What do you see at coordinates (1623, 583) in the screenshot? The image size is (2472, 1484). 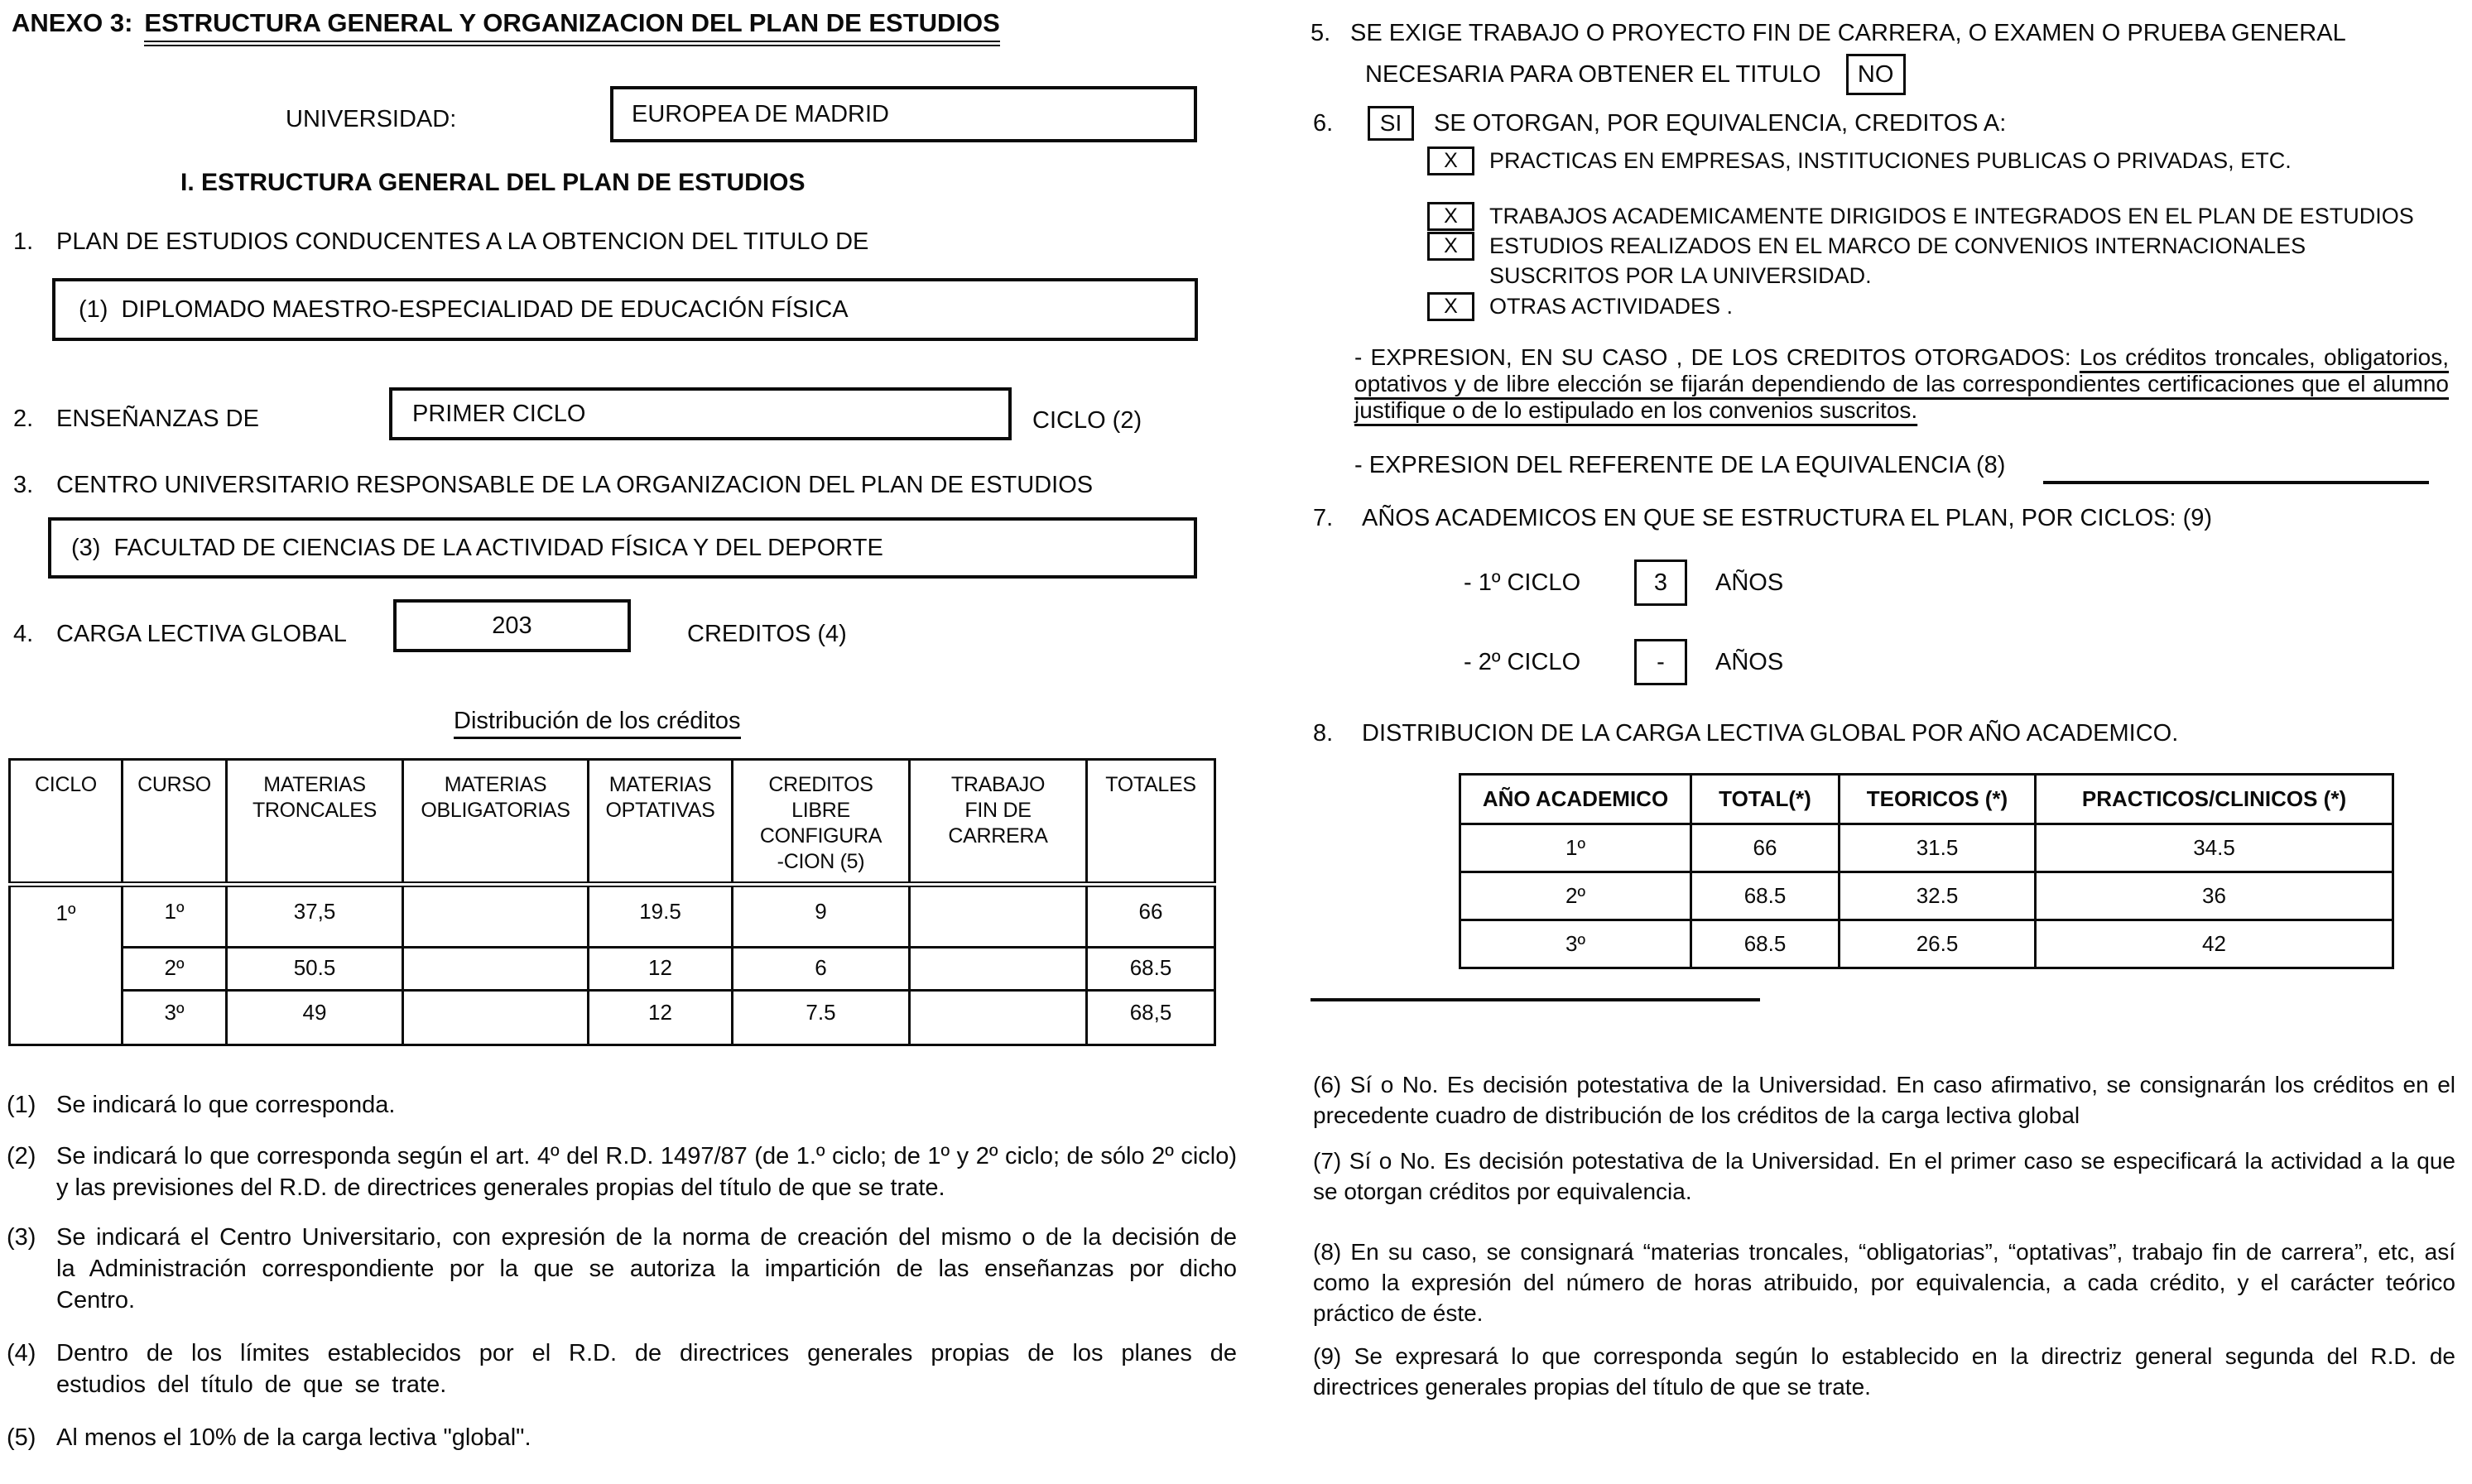 I see `cycle1-row: - 1º CICLO 3 AÑOS` at bounding box center [1623, 583].